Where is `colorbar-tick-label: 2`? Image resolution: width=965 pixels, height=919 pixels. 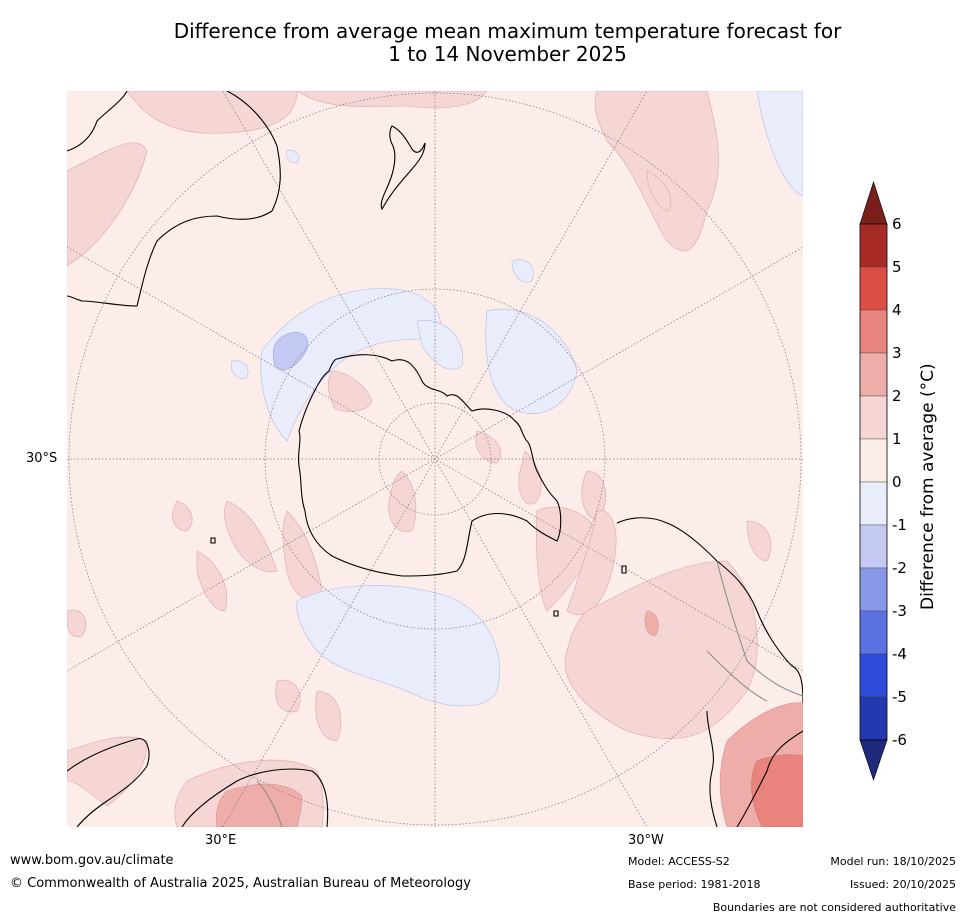 colorbar-tick-label: 2 is located at coordinates (897, 396).